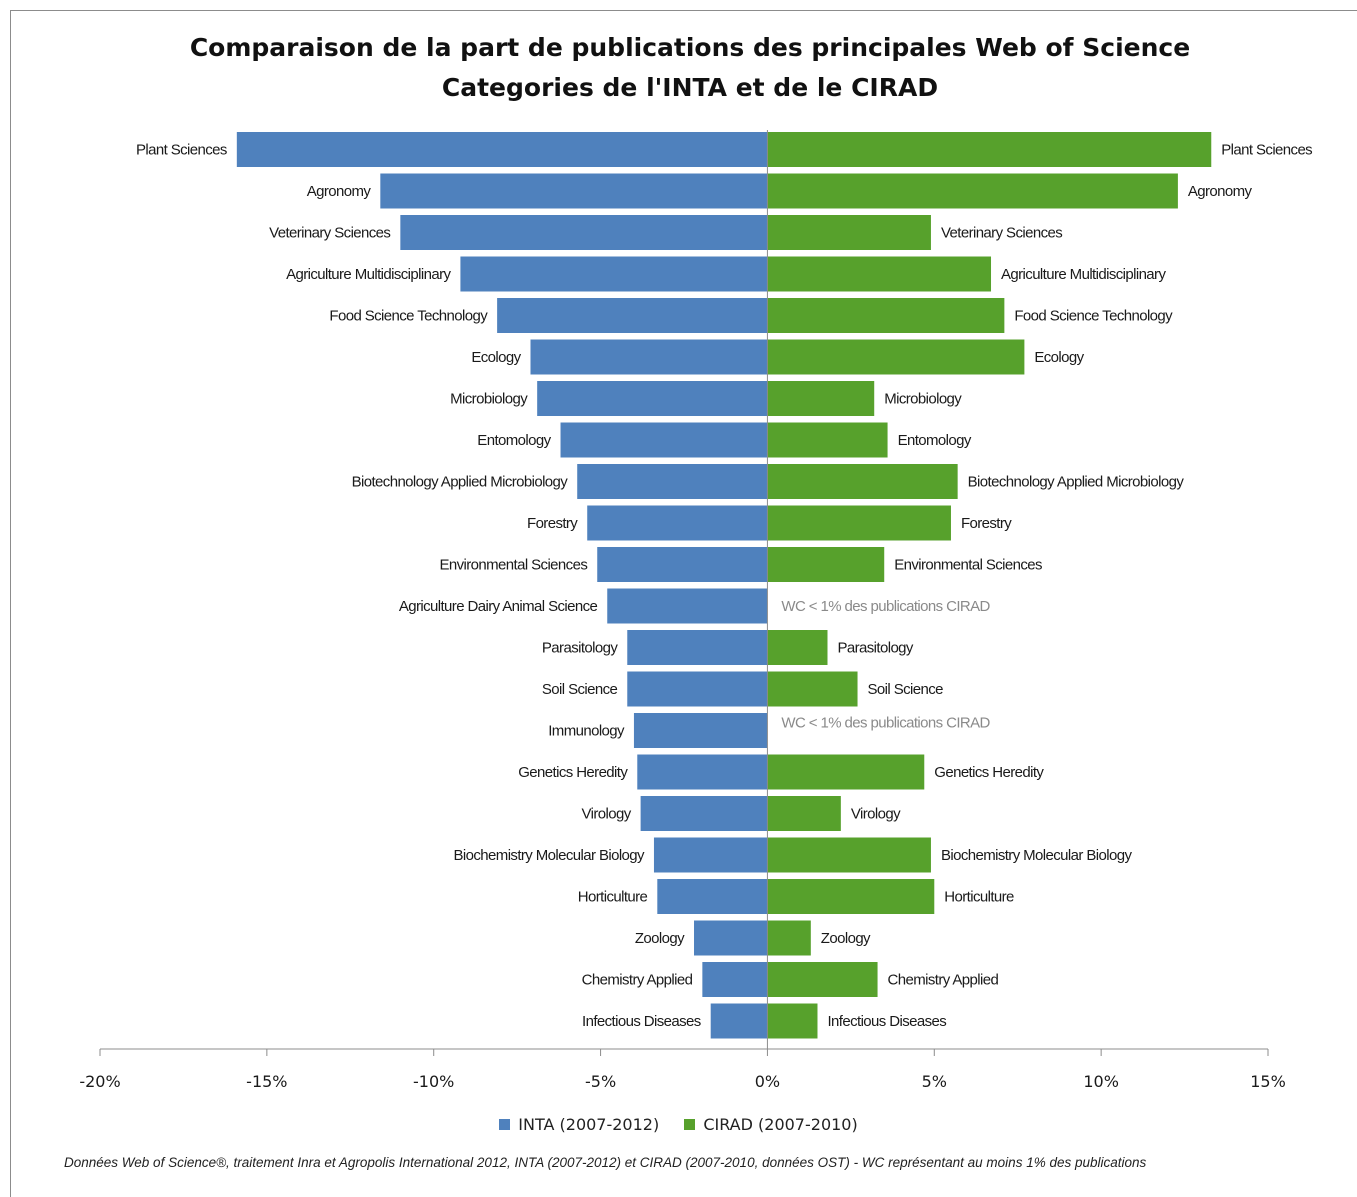 This screenshot has height=1197, width=1357. Describe the element at coordinates (943, 980) in the screenshot. I see `label-cirad-chemistry-applied: Chemistry Applied` at that location.